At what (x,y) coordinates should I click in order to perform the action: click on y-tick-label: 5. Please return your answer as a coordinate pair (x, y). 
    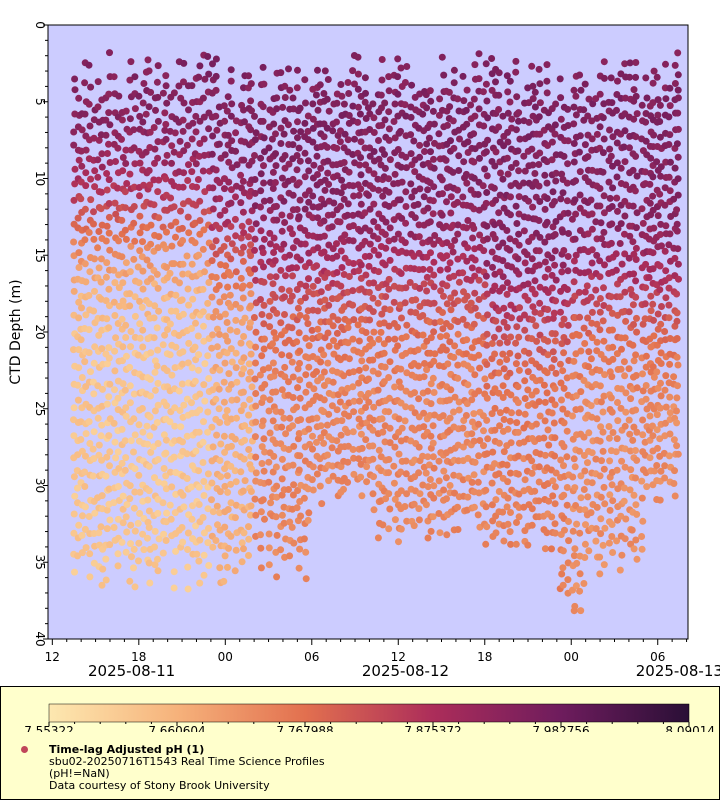
    Looking at the image, I should click on (40, 102).